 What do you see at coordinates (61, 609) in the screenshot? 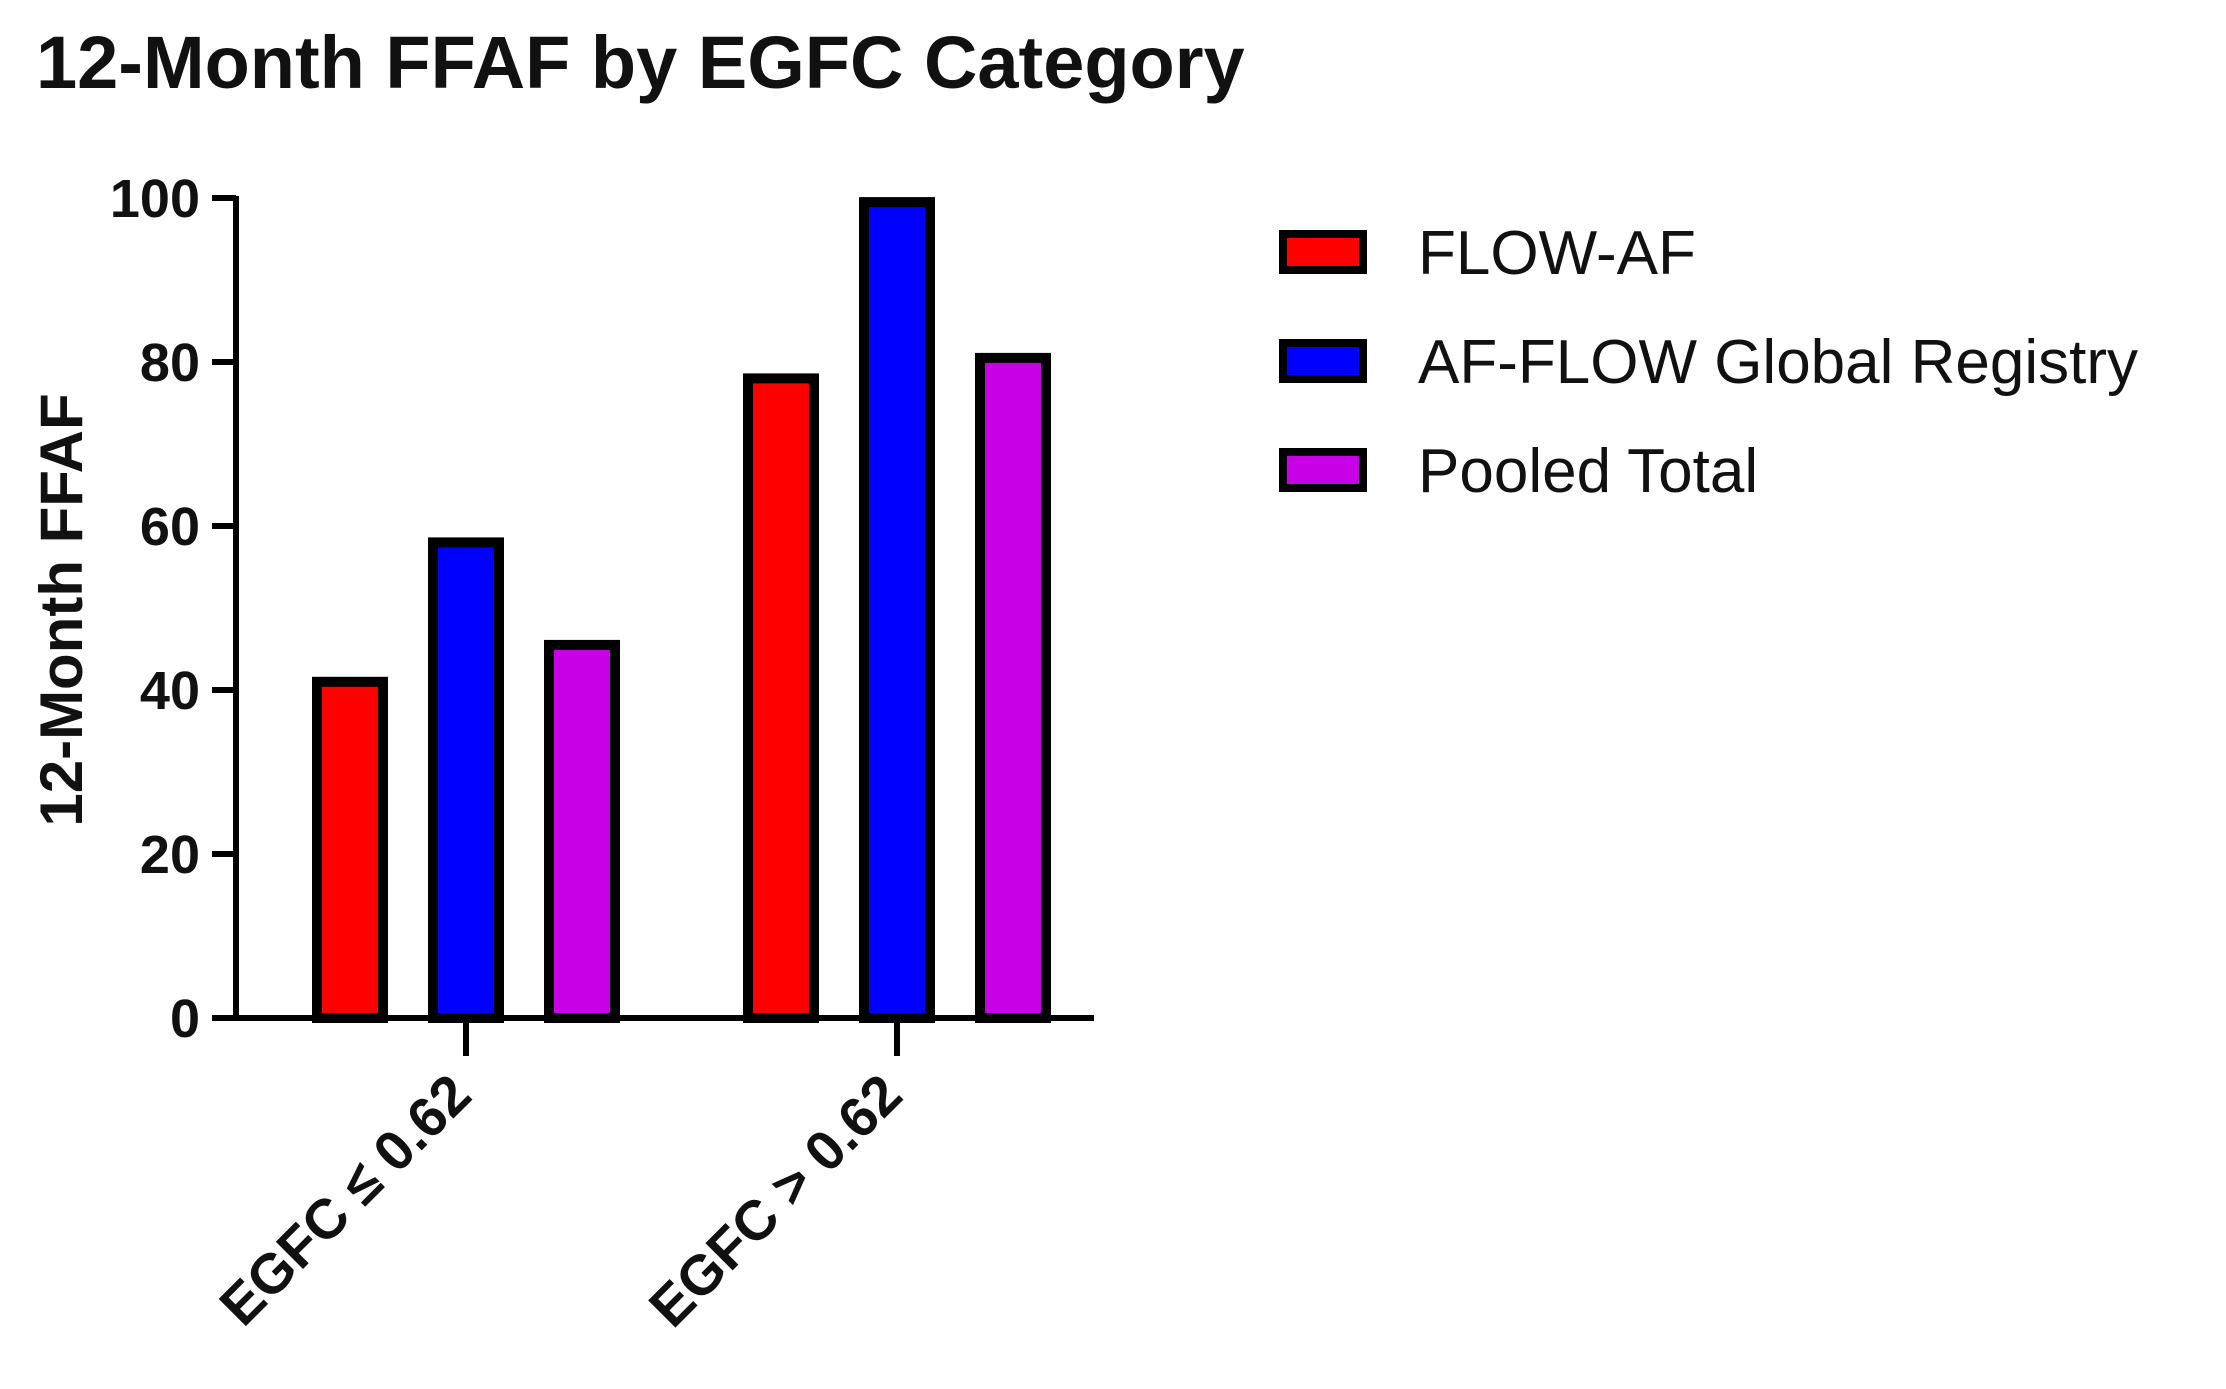
I see `y-axis-label: 12-Month FFAF` at bounding box center [61, 609].